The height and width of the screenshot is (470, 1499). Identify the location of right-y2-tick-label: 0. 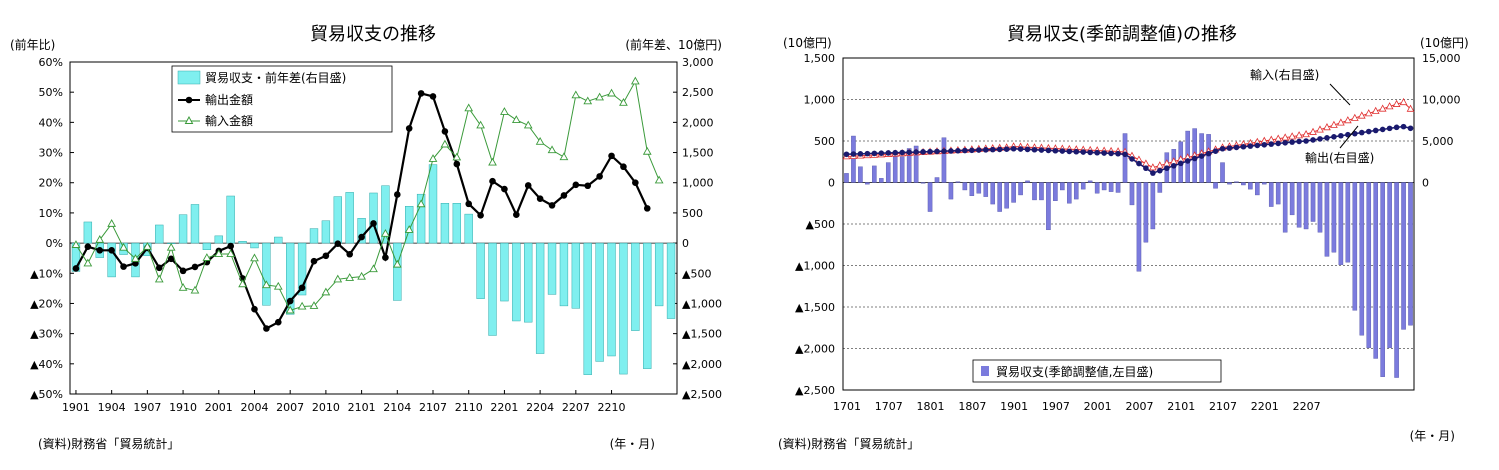
(1425, 183).